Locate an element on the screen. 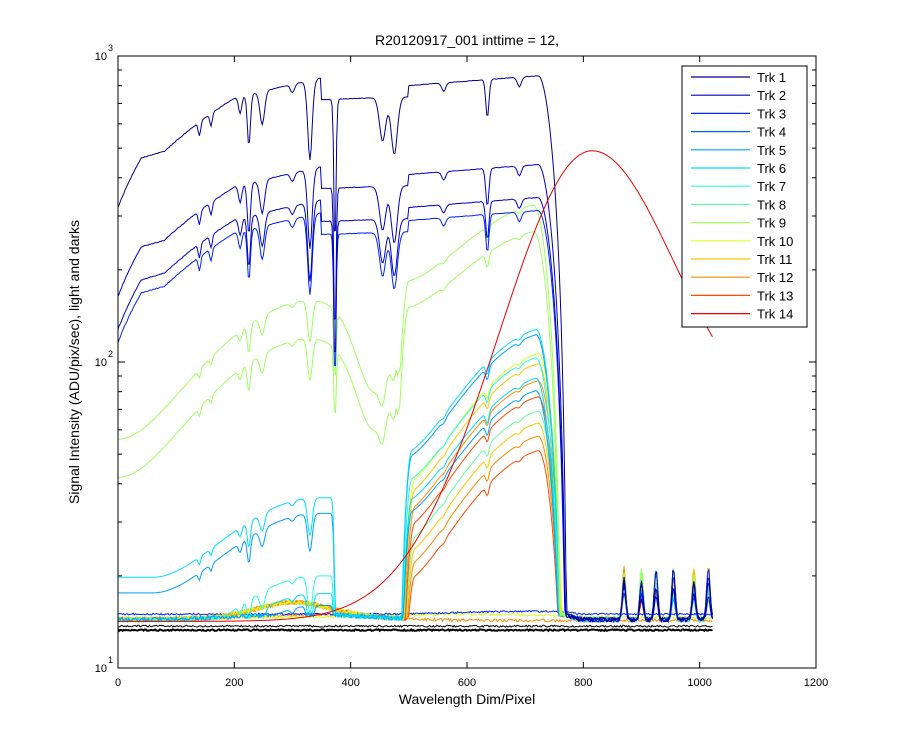 The width and height of the screenshot is (900, 755). legend-label: Trk 3 is located at coordinates (771, 113).